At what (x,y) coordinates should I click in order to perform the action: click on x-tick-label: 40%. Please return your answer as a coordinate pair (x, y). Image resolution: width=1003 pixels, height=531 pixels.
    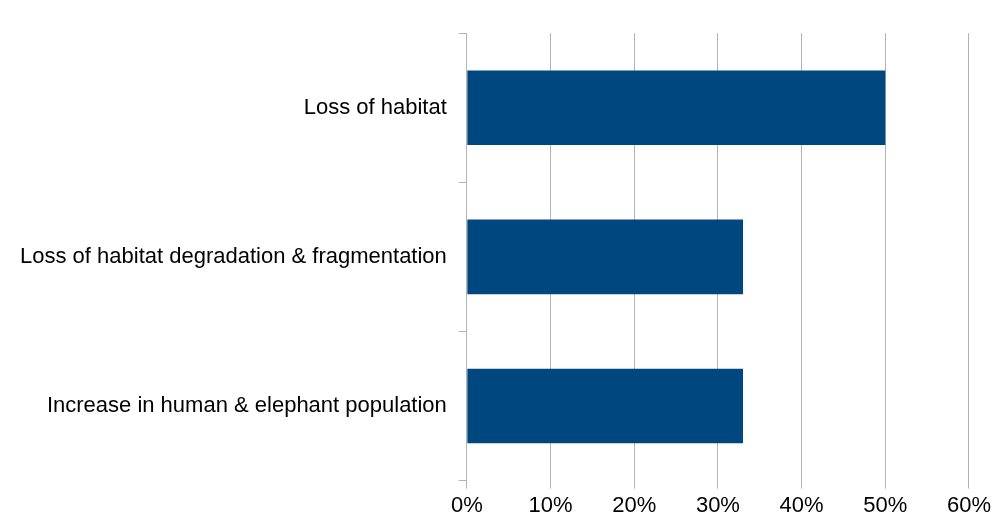
    Looking at the image, I should click on (801, 504).